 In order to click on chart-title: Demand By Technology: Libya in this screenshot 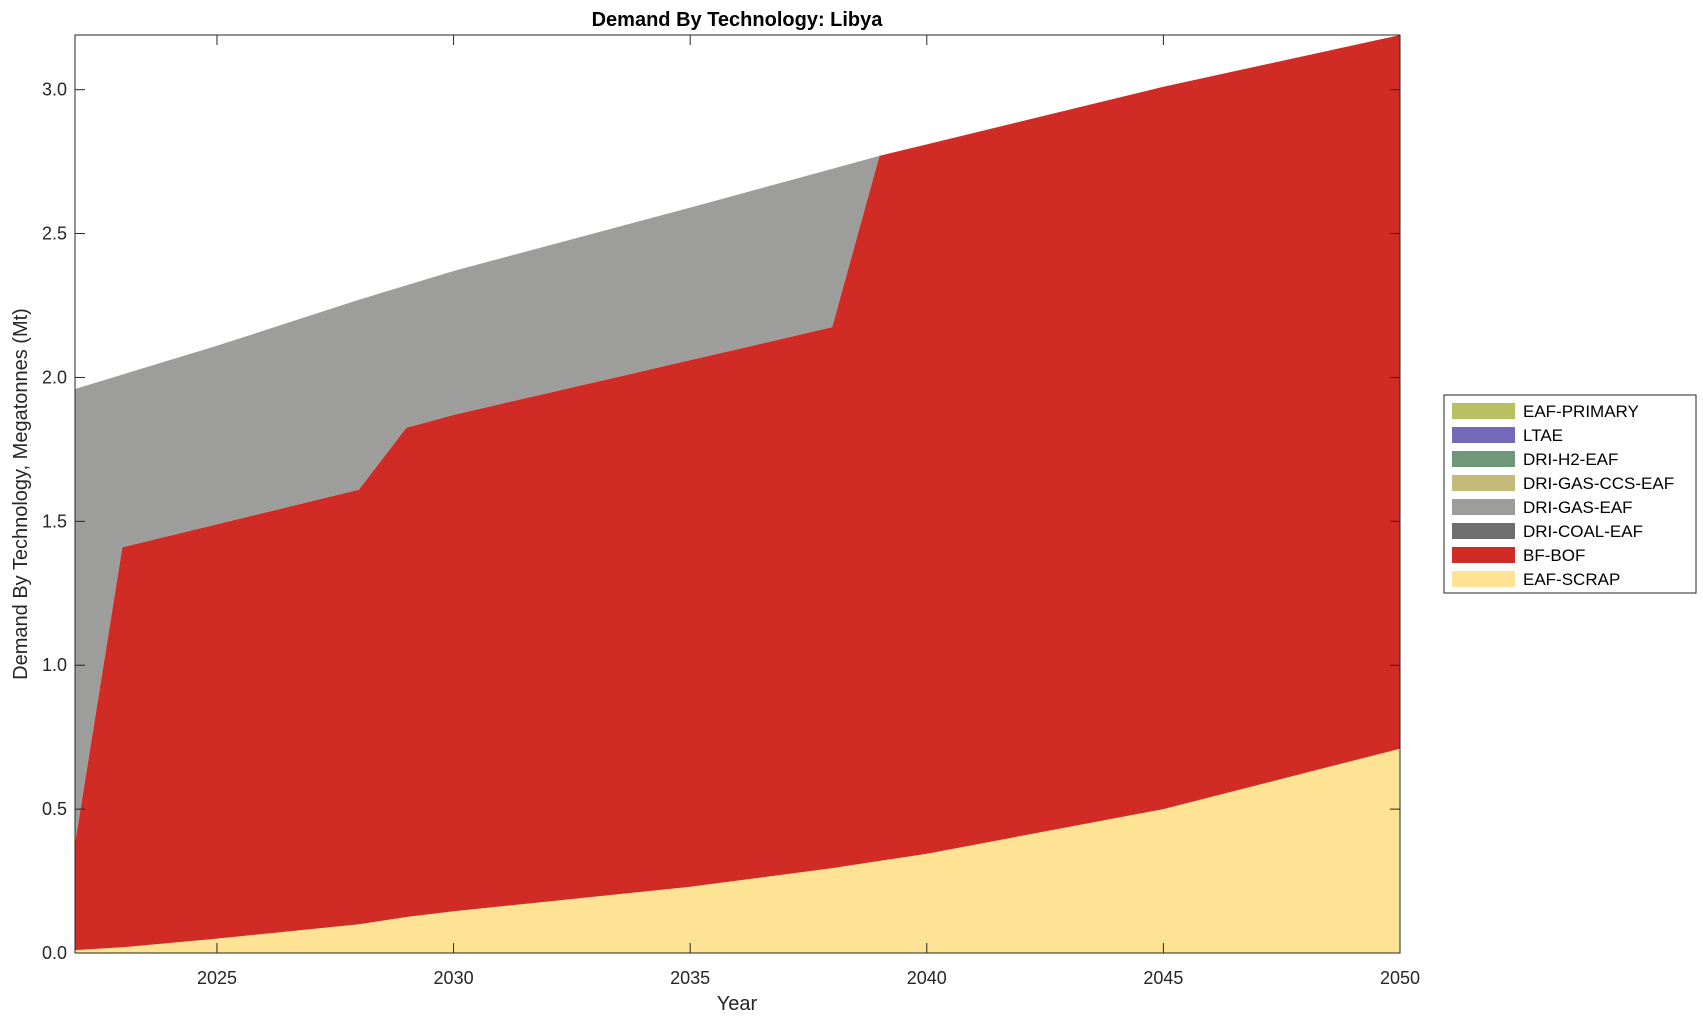, I will do `click(738, 20)`.